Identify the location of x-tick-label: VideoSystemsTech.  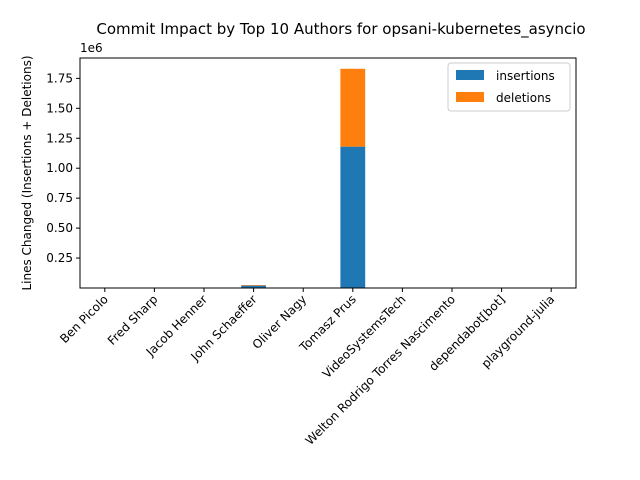
(364, 336).